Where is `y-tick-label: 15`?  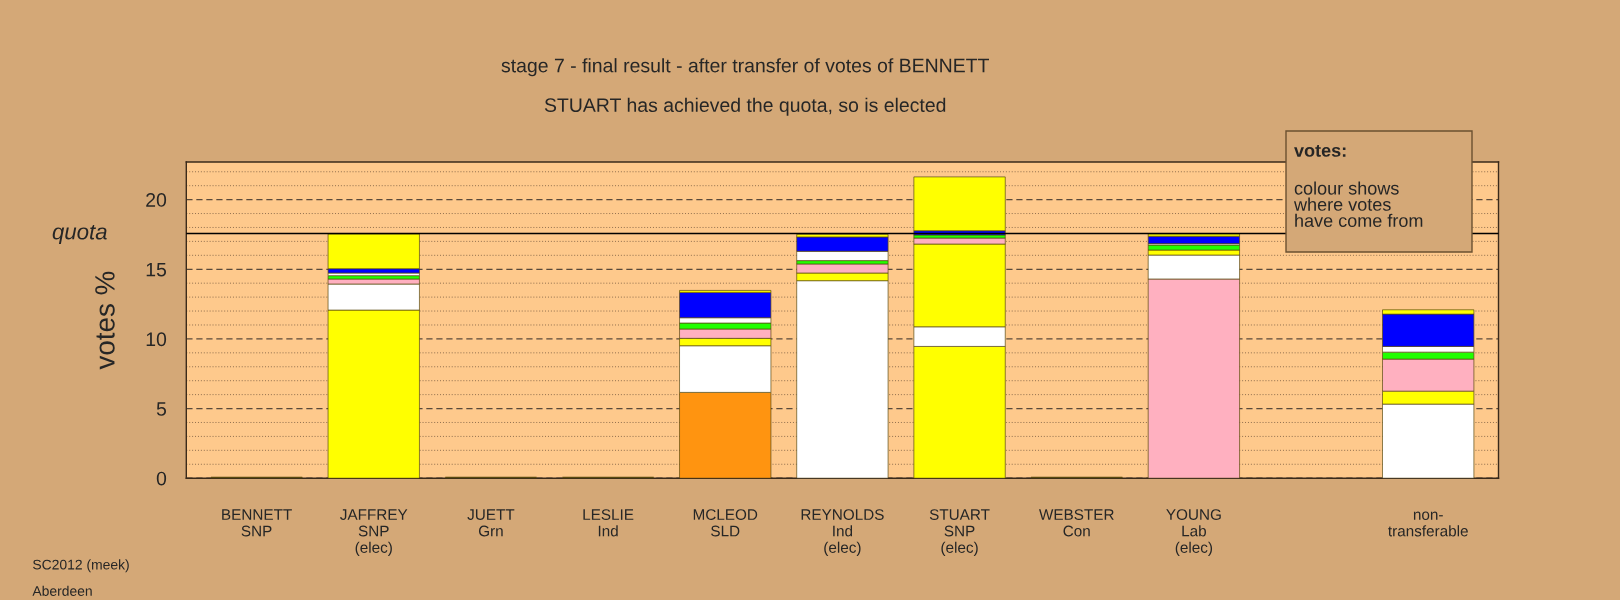 y-tick-label: 15 is located at coordinates (156, 269).